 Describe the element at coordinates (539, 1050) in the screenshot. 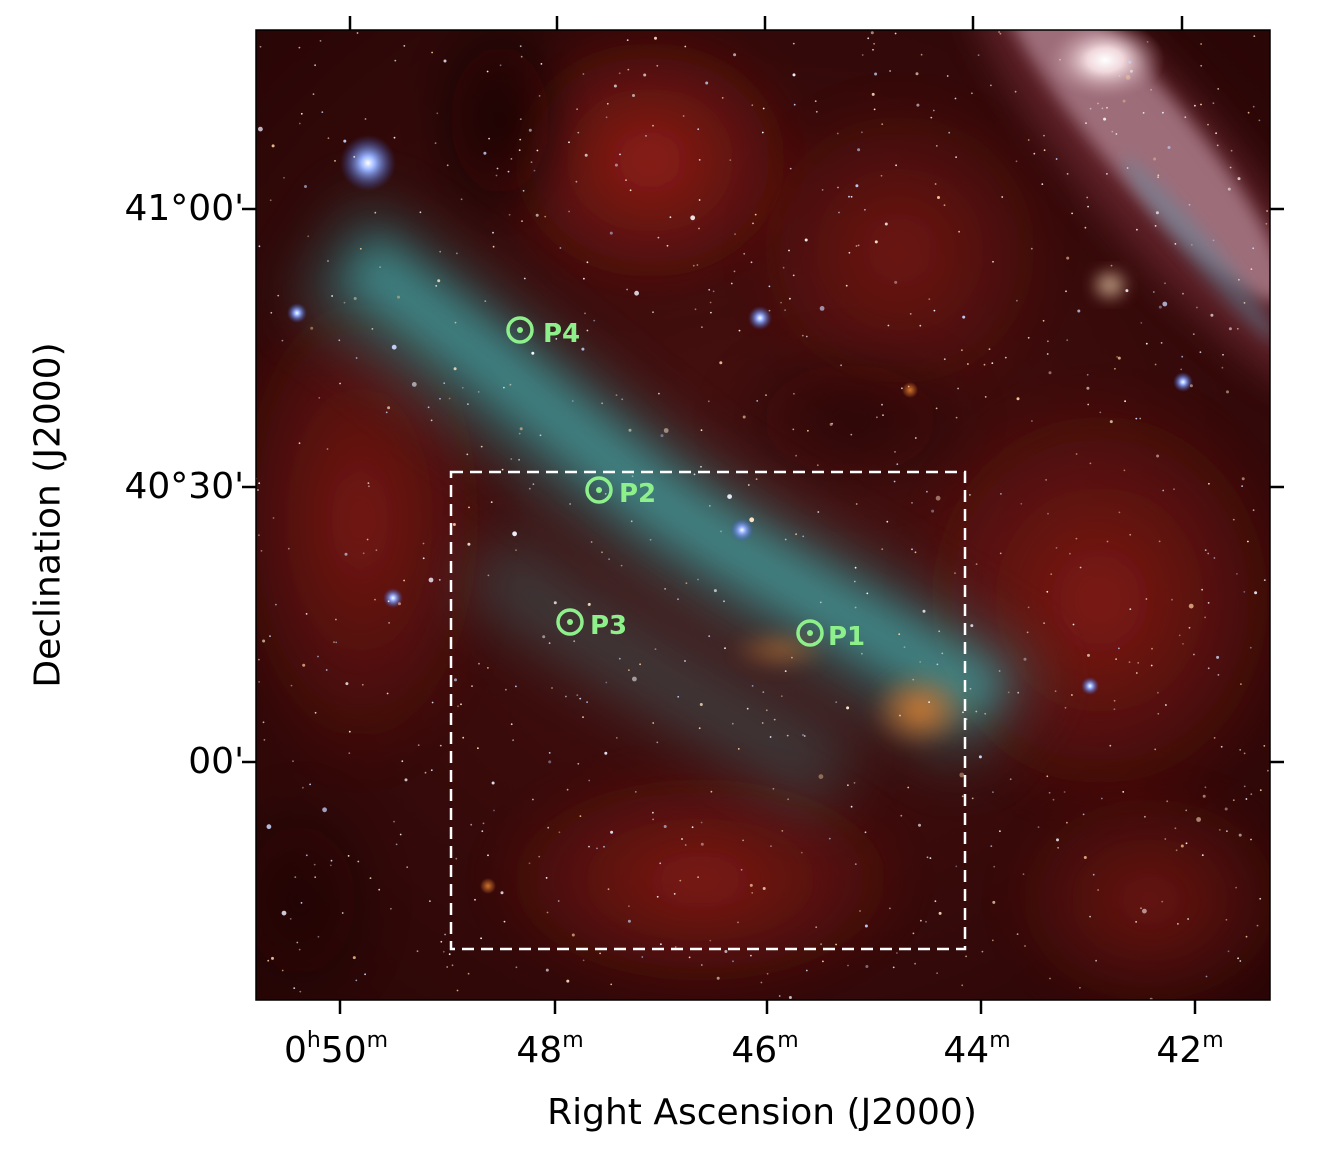

I see `ra-minute-value: 48` at that location.